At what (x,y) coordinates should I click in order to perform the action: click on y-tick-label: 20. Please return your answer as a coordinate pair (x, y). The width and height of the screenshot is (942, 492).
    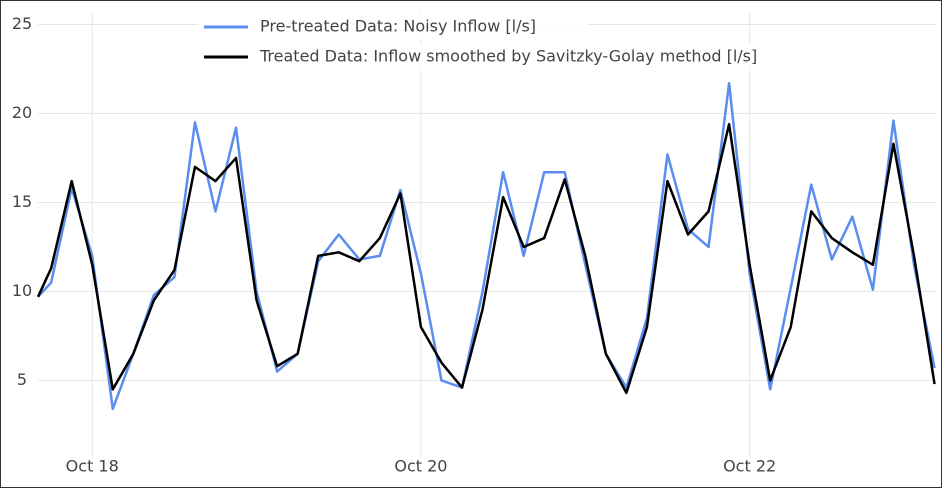
    Looking at the image, I should click on (22, 112).